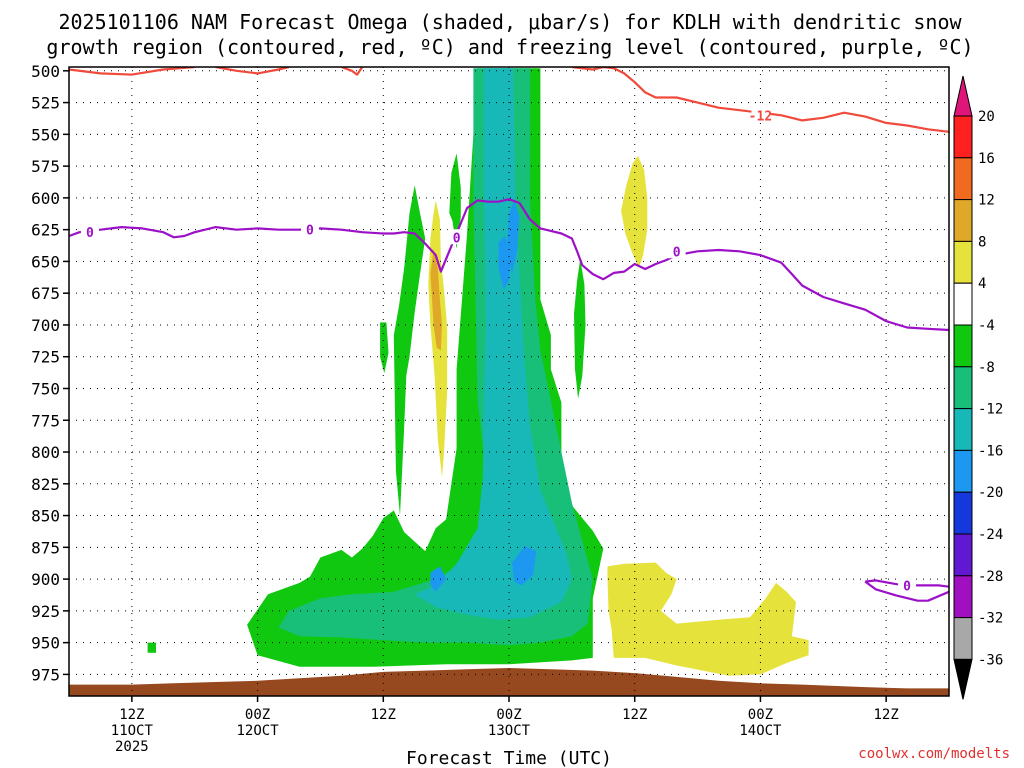 The image size is (1024, 768). Describe the element at coordinates (509, 731) in the screenshot. I see `x-tick-label-42-2: 13OCT` at that location.